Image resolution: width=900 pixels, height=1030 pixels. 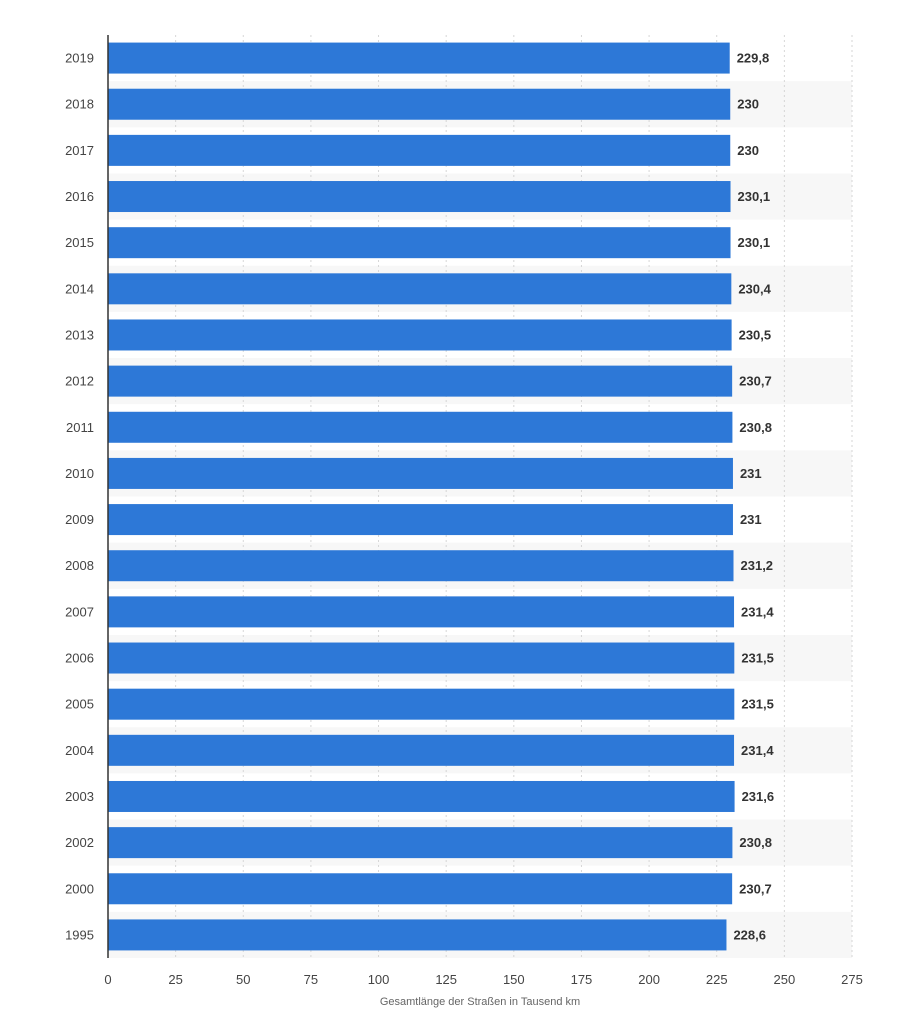 I want to click on x-tick-label: 250, so click(x=785, y=979).